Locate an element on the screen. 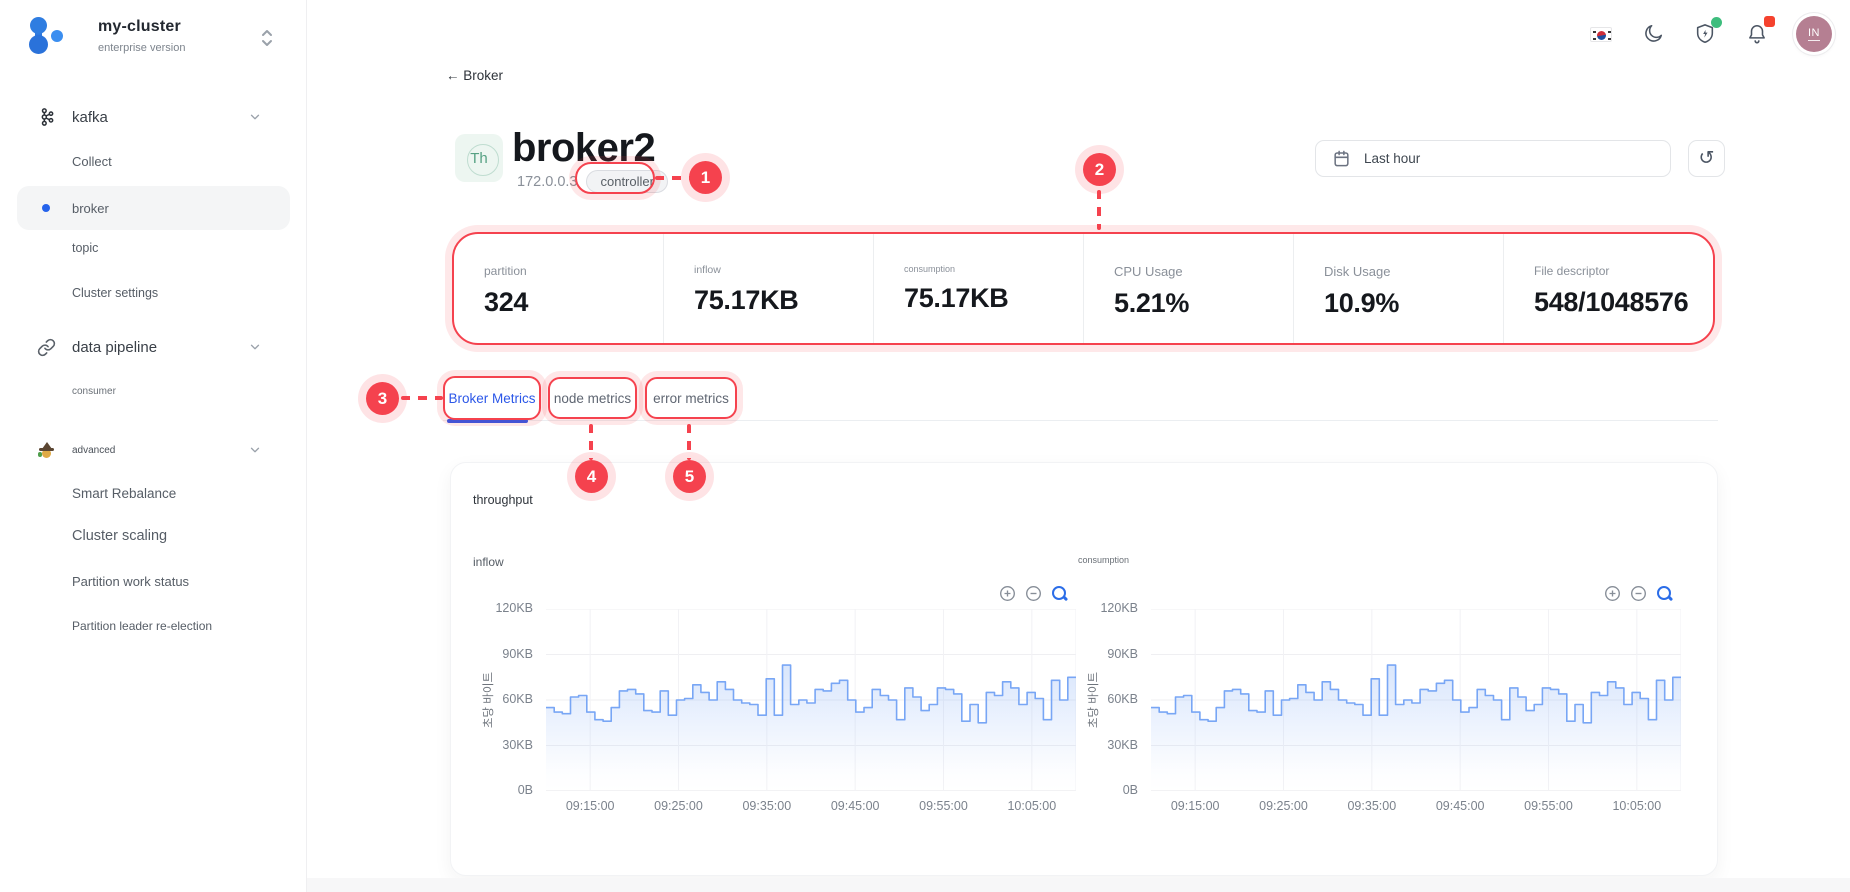 The image size is (1850, 892). broker-type-badge: Th is located at coordinates (479, 158).